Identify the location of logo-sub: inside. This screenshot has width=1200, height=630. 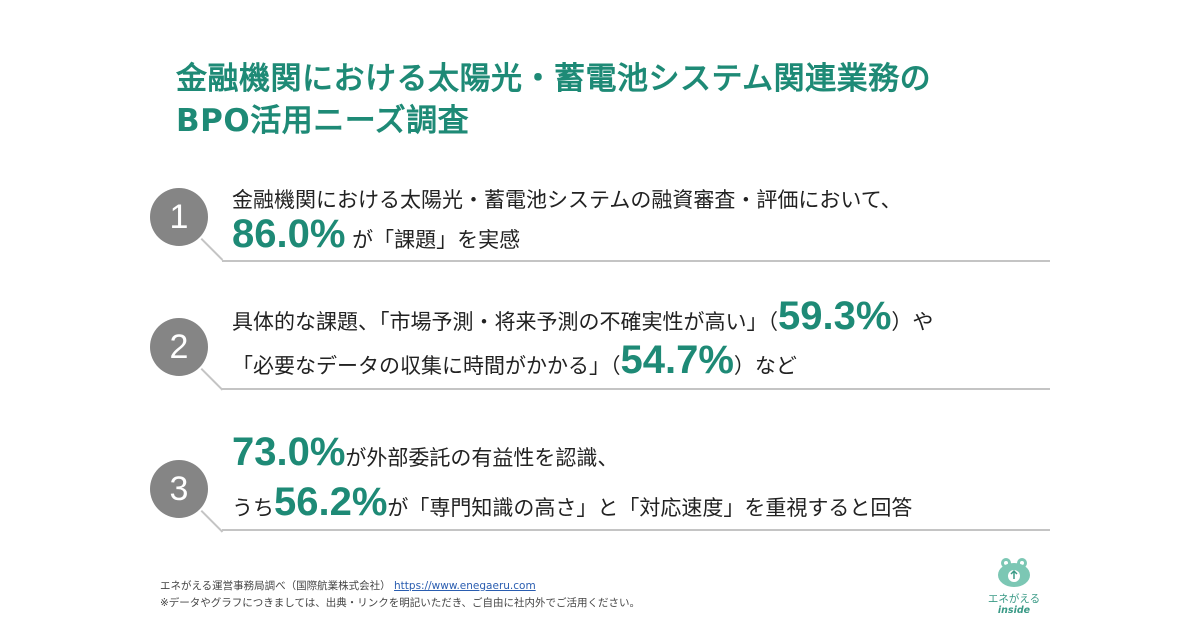
(1014, 610).